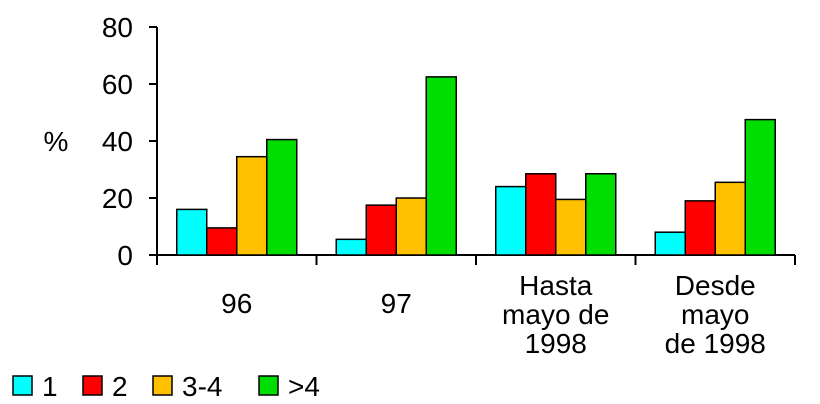 Image resolution: width=820 pixels, height=404 pixels. What do you see at coordinates (555, 314) in the screenshot?
I see `category-label: mayo de` at bounding box center [555, 314].